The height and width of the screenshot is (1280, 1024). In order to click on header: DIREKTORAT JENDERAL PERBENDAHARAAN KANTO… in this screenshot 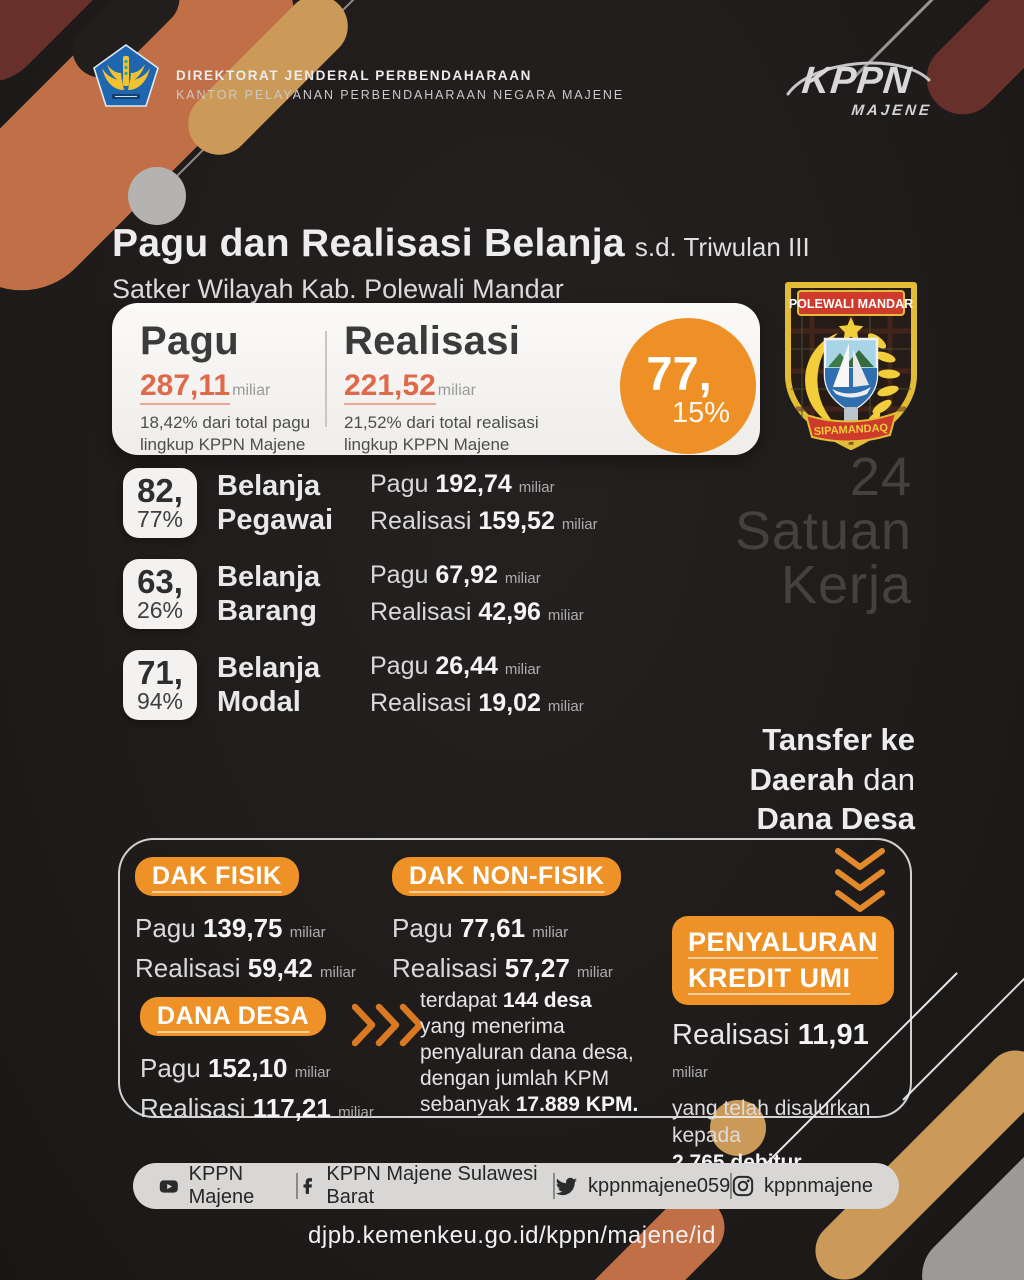, I will do `click(358, 76)`.